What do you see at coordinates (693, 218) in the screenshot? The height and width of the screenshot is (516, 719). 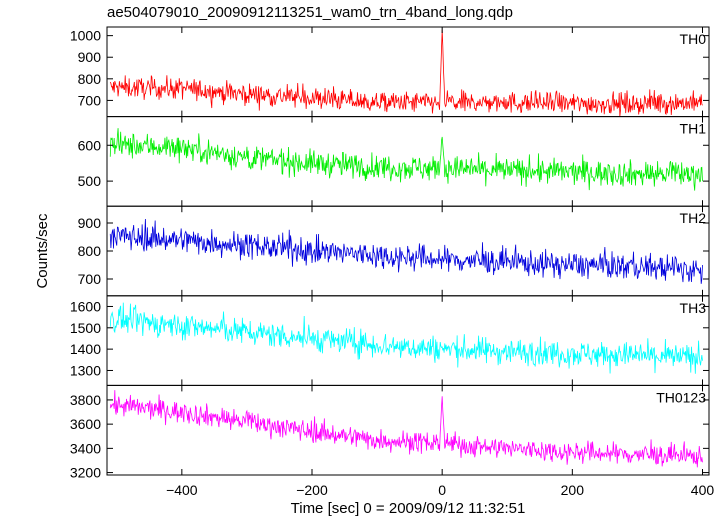 I see `series-label-th2: TH2` at bounding box center [693, 218].